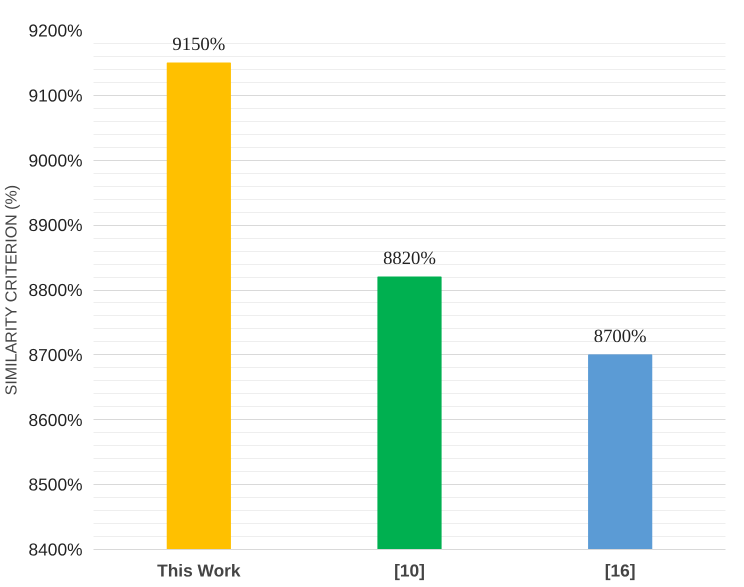  Describe the element at coordinates (199, 570) in the screenshot. I see `x-tick-label: This Work` at that location.